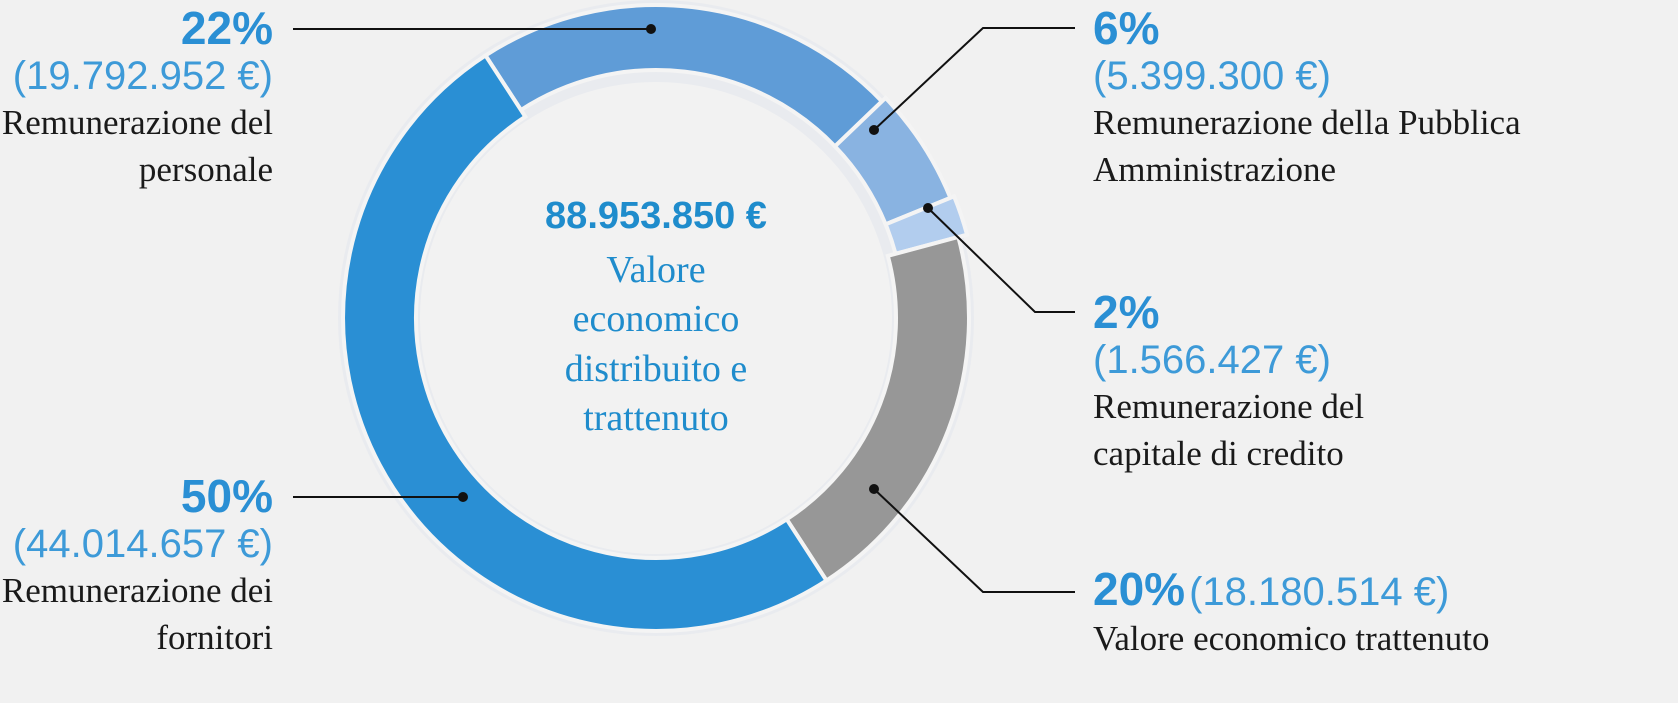 Image resolution: width=1678 pixels, height=703 pixels. I want to click on amount-row: (1.566.427 €), so click(1265, 360).